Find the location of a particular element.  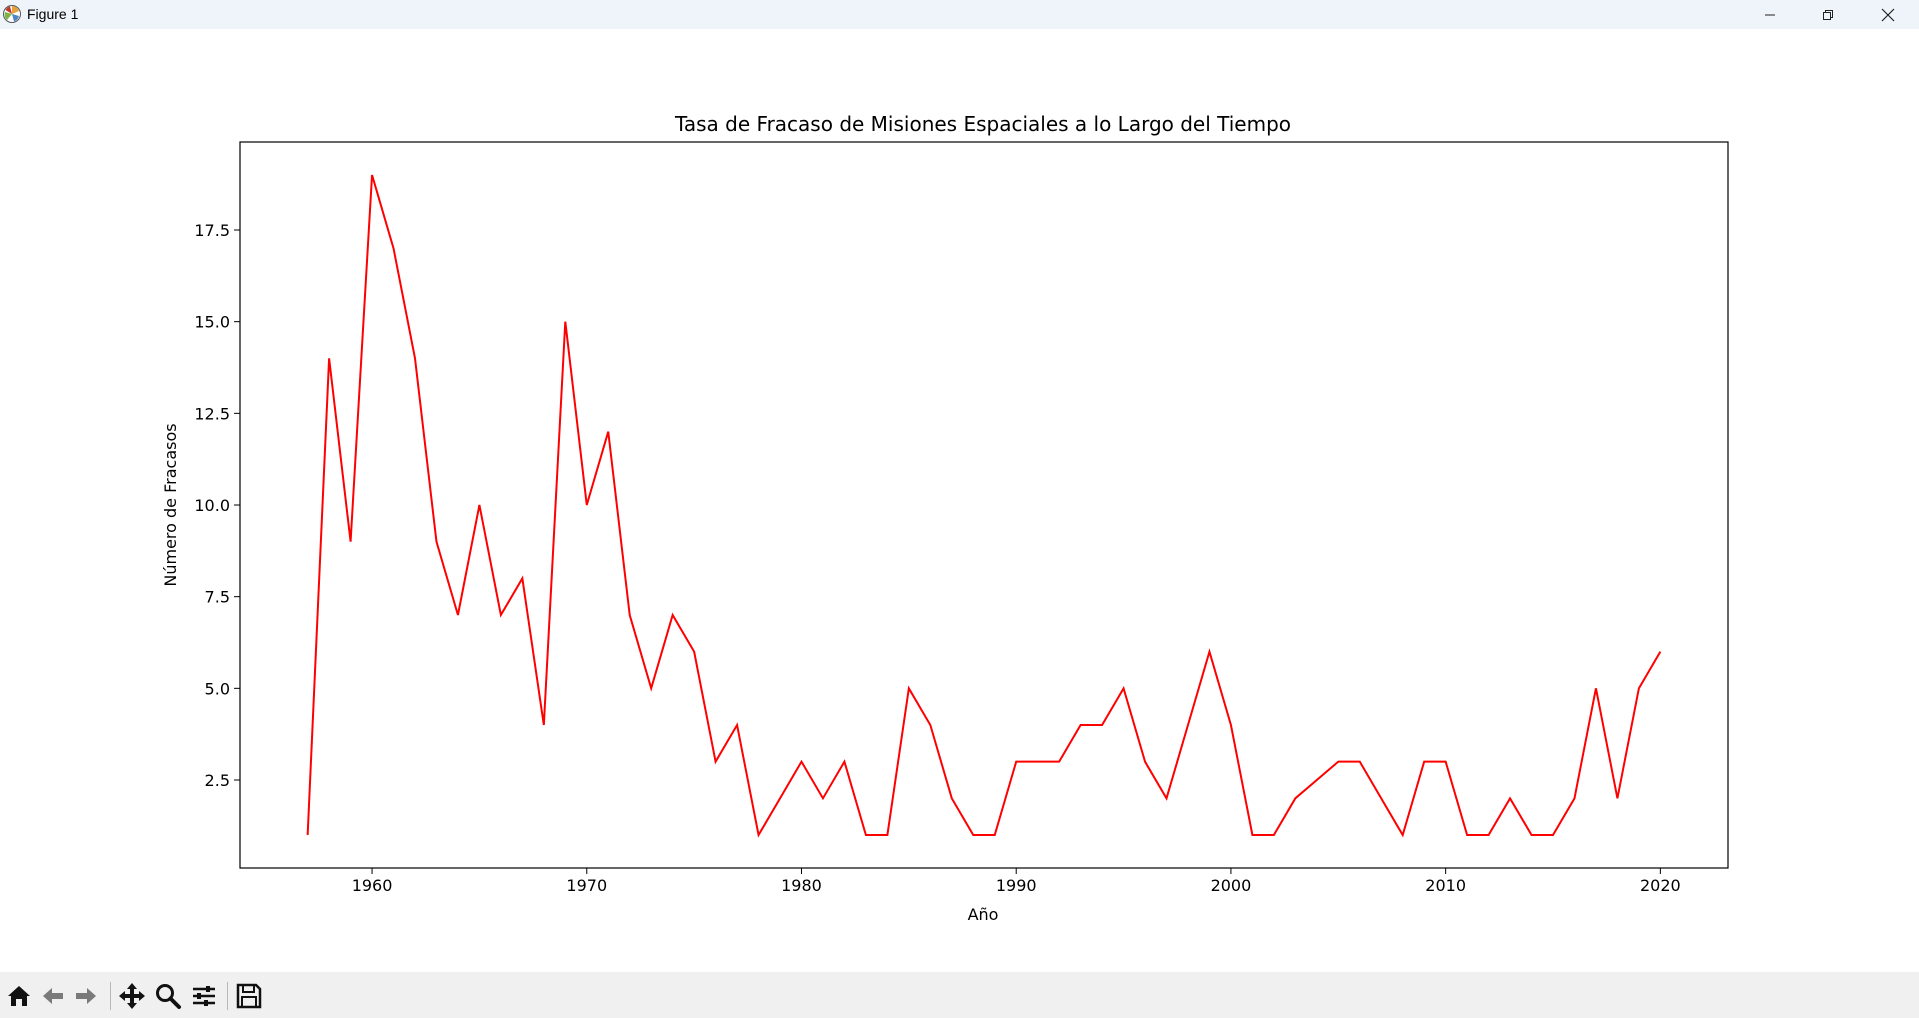

y-tick-label: 7.5 is located at coordinates (217, 597).